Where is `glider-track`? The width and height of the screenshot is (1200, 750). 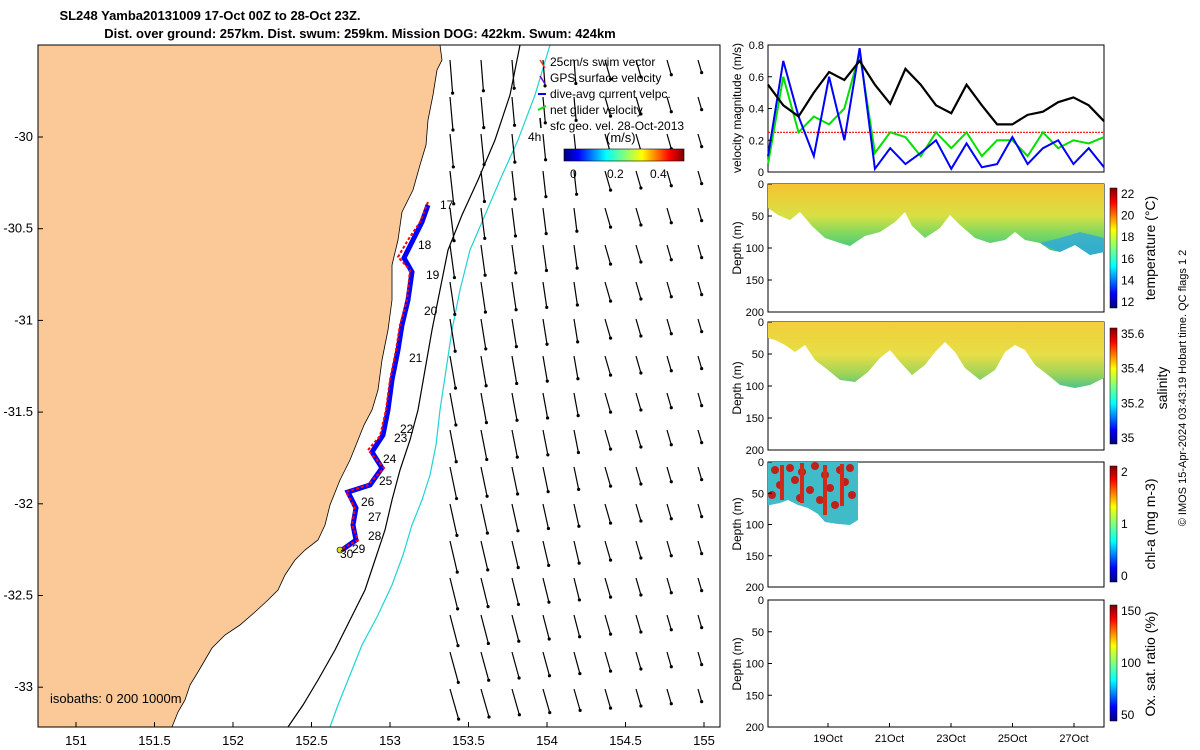 glider-track is located at coordinates (384, 376).